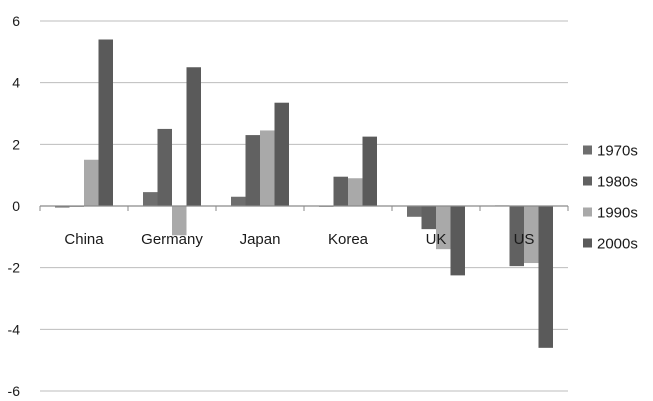 The width and height of the screenshot is (653, 401). What do you see at coordinates (16, 206) in the screenshot?
I see `y-tick-label: 0` at bounding box center [16, 206].